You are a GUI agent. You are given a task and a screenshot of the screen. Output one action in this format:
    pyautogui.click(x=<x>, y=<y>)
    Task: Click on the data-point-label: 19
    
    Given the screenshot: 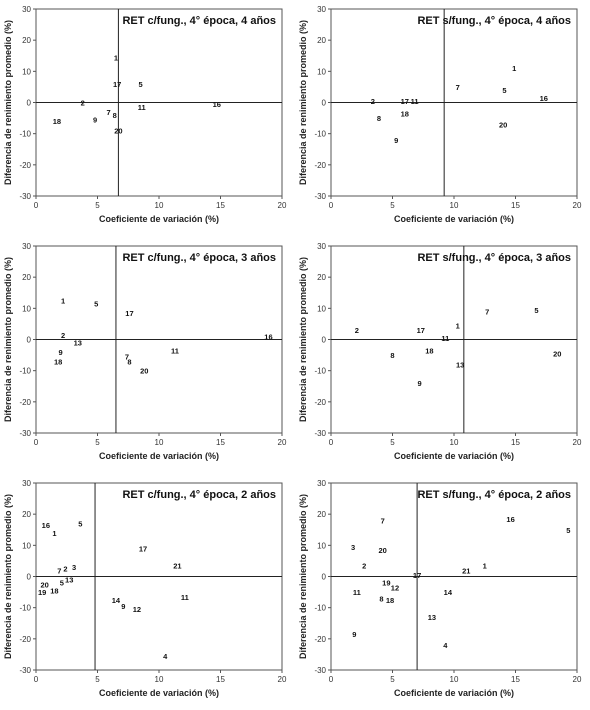 What is the action you would take?
    pyautogui.click(x=42, y=592)
    